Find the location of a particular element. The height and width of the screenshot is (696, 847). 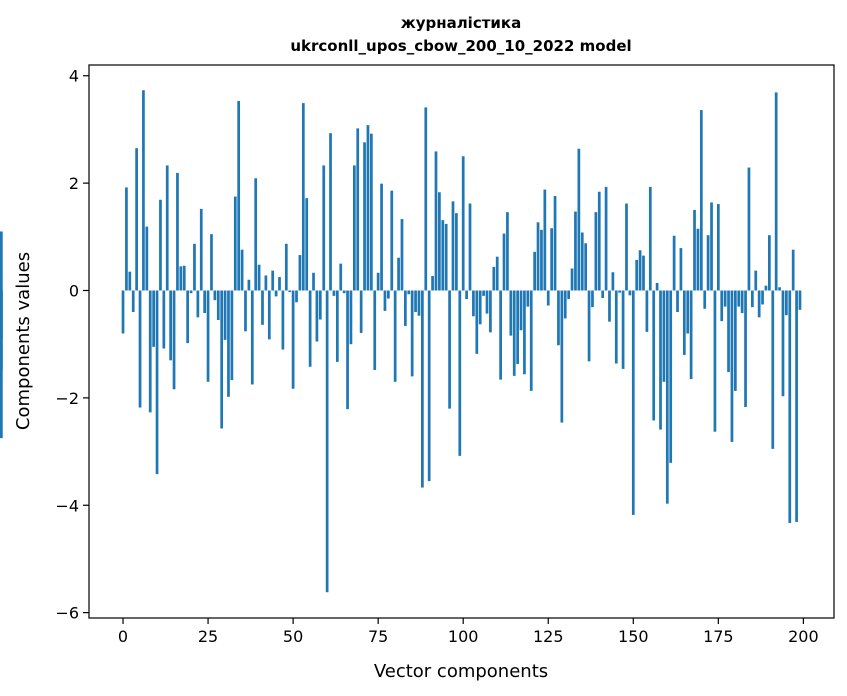

y-tick-label: 0 is located at coordinates (74, 290).